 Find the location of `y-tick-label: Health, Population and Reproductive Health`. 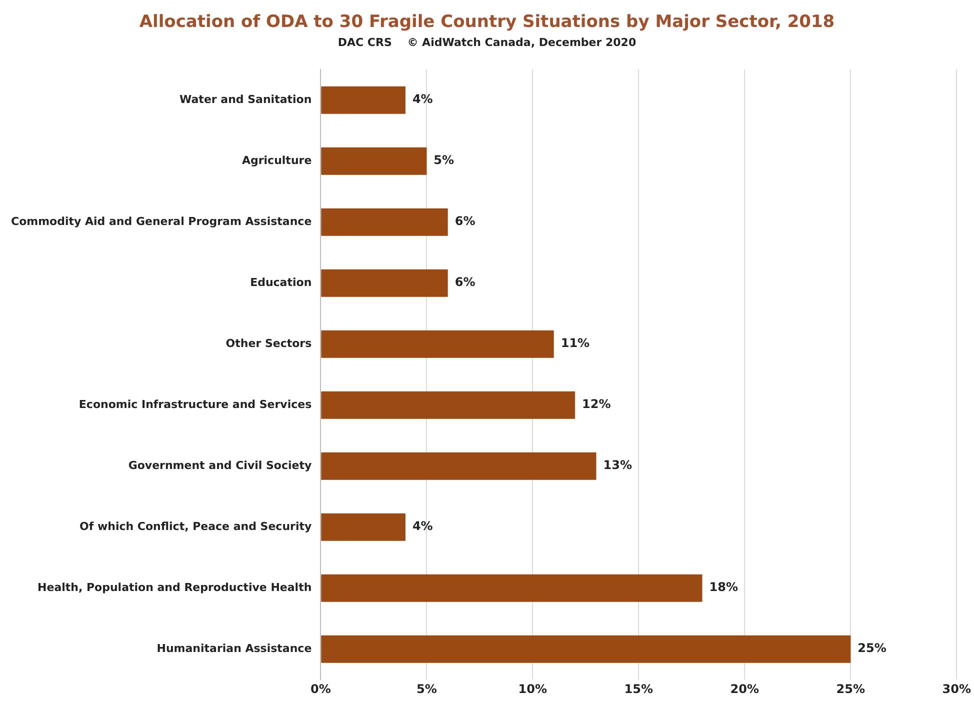

y-tick-label: Health, Population and Reproductive Health is located at coordinates (175, 587).